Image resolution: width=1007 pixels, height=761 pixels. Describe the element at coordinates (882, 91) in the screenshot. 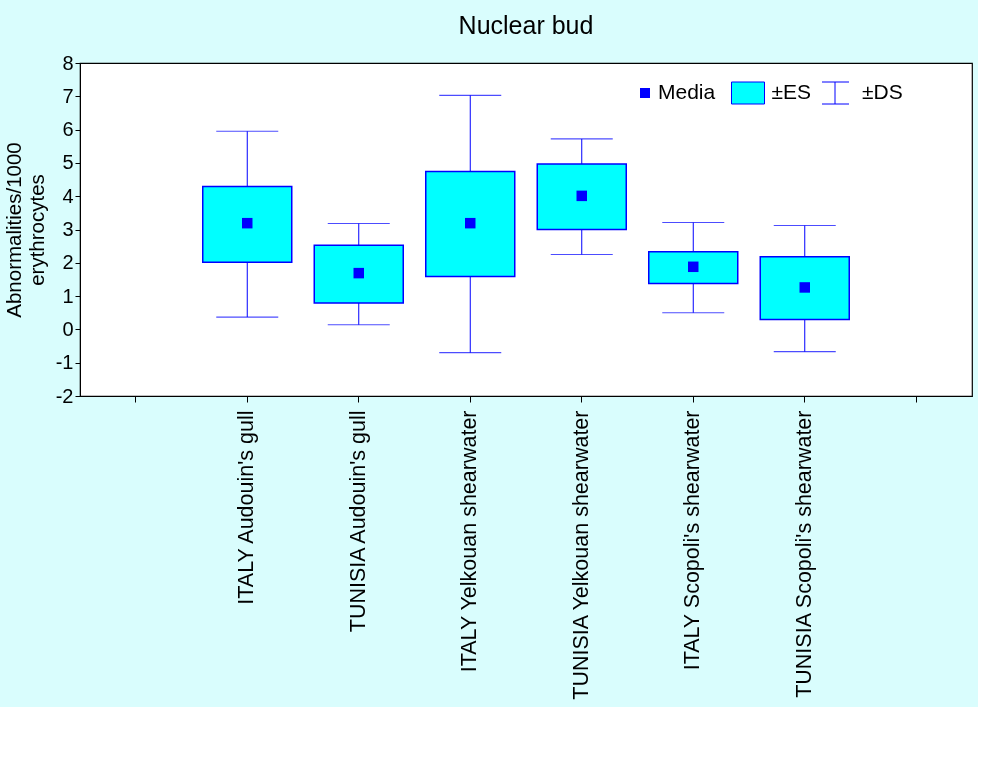

I see `annotation: ±DS` at that location.